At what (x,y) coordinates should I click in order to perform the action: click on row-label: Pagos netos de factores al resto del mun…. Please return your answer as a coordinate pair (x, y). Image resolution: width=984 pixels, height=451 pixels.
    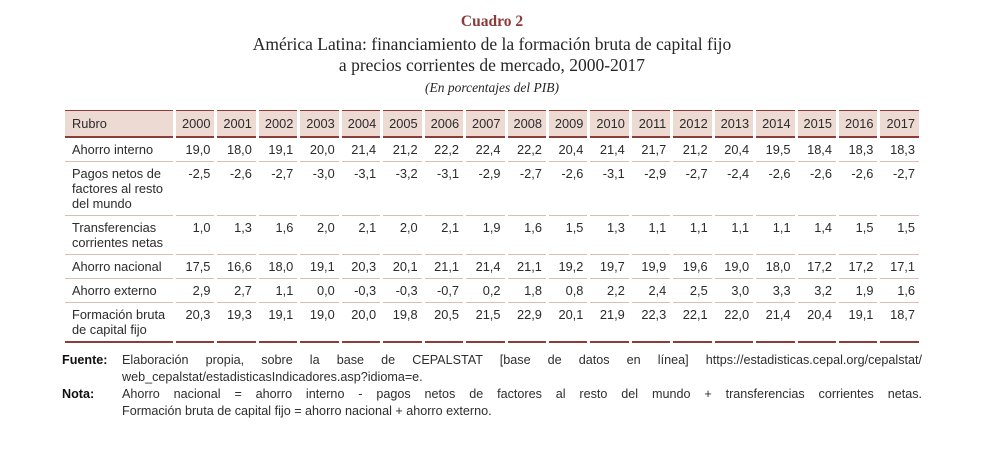
    Looking at the image, I should click on (119, 189).